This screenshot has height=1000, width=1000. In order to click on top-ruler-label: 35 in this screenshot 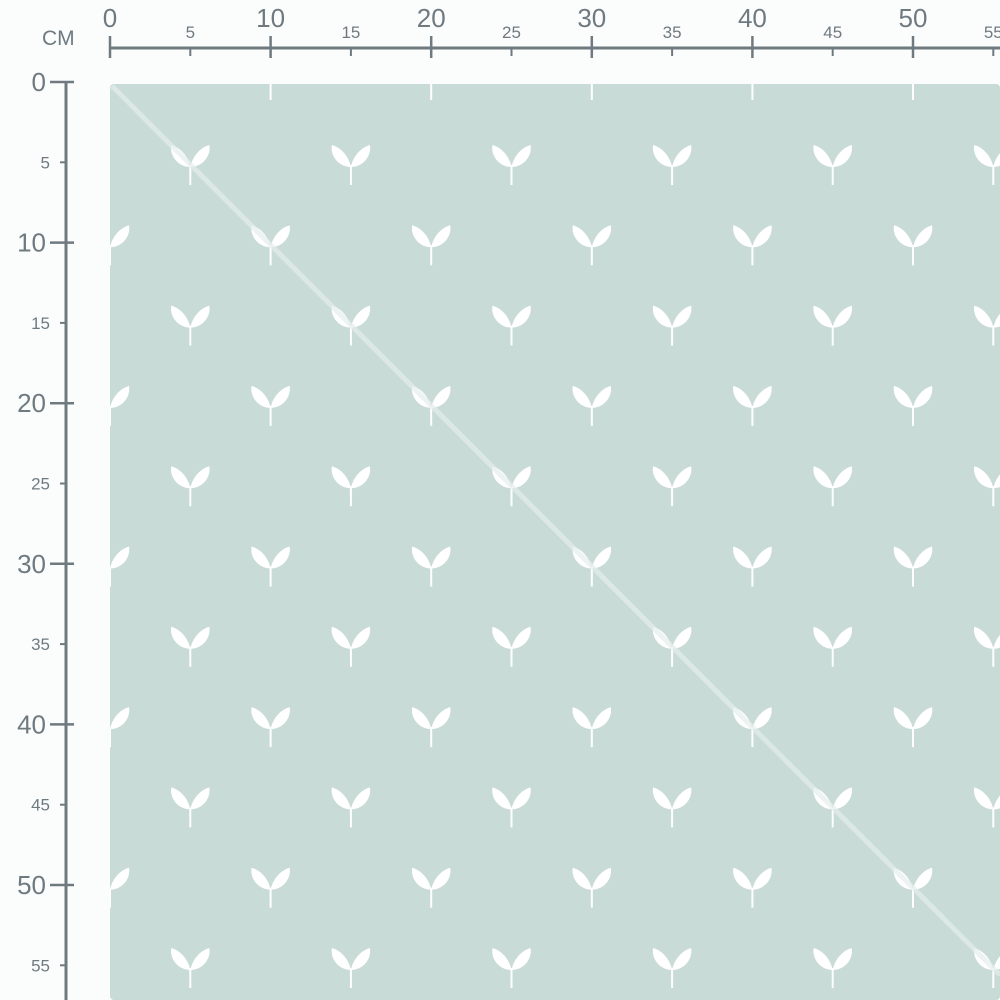, I will do `click(672, 32)`.